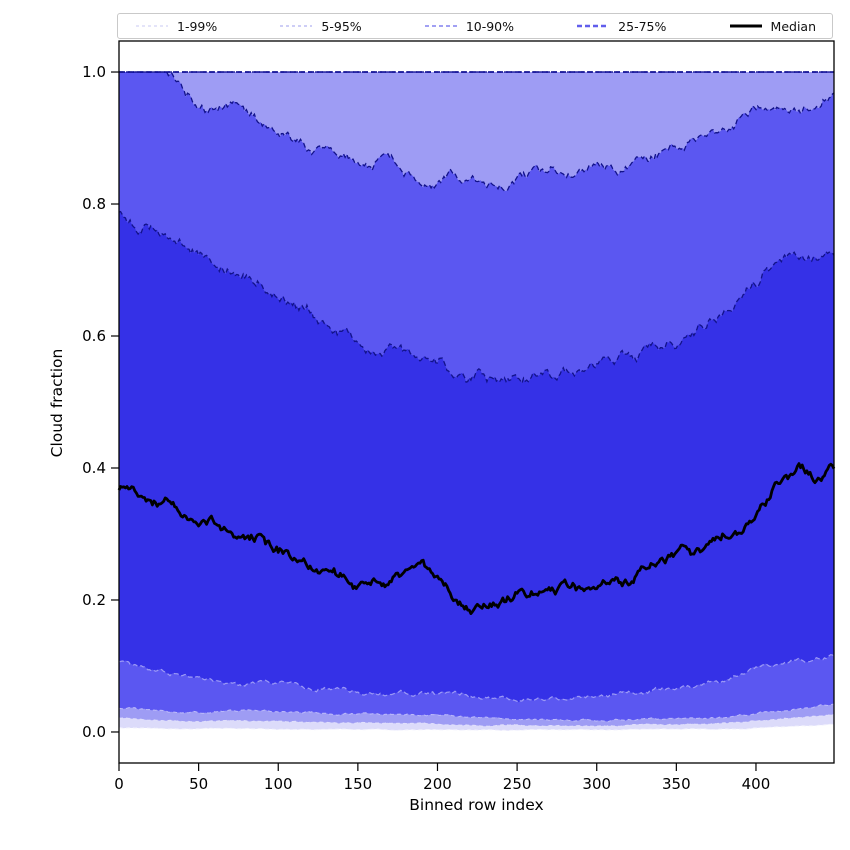 This screenshot has height=850, width=850. I want to click on legend-label: 1-99%, so click(197, 26).